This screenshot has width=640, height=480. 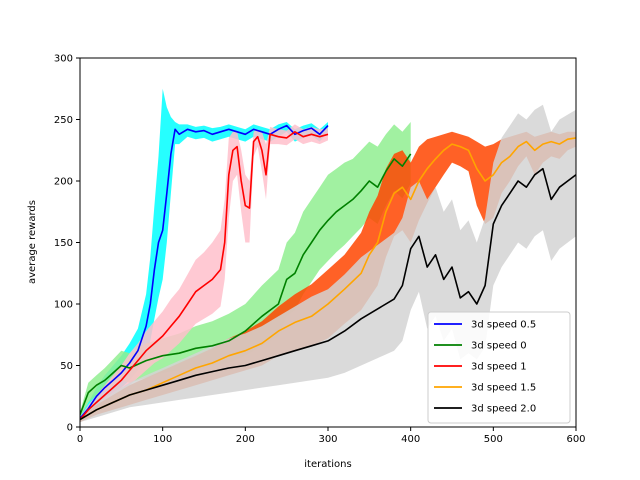 What do you see at coordinates (70, 428) in the screenshot?
I see `y-tick-label: 0` at bounding box center [70, 428].